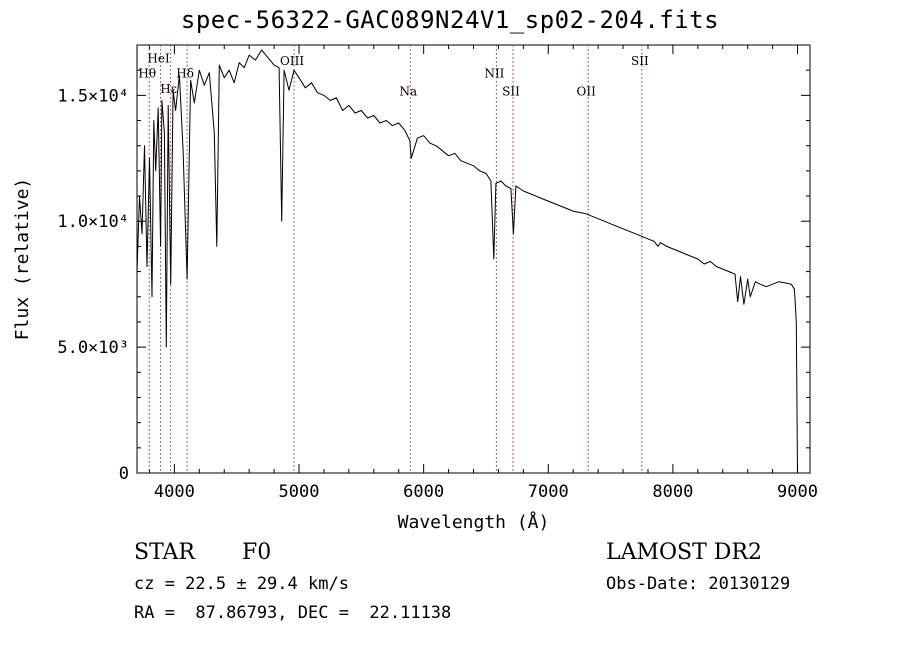 This screenshot has height=649, width=900. Describe the element at coordinates (164, 552) in the screenshot. I see `object-class: STAR` at that location.